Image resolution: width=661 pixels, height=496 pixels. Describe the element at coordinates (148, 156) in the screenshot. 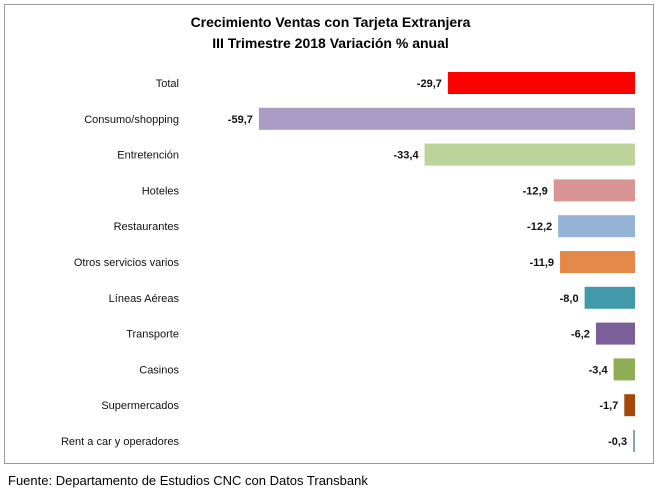

I see `category-label: Entretención` at that location.